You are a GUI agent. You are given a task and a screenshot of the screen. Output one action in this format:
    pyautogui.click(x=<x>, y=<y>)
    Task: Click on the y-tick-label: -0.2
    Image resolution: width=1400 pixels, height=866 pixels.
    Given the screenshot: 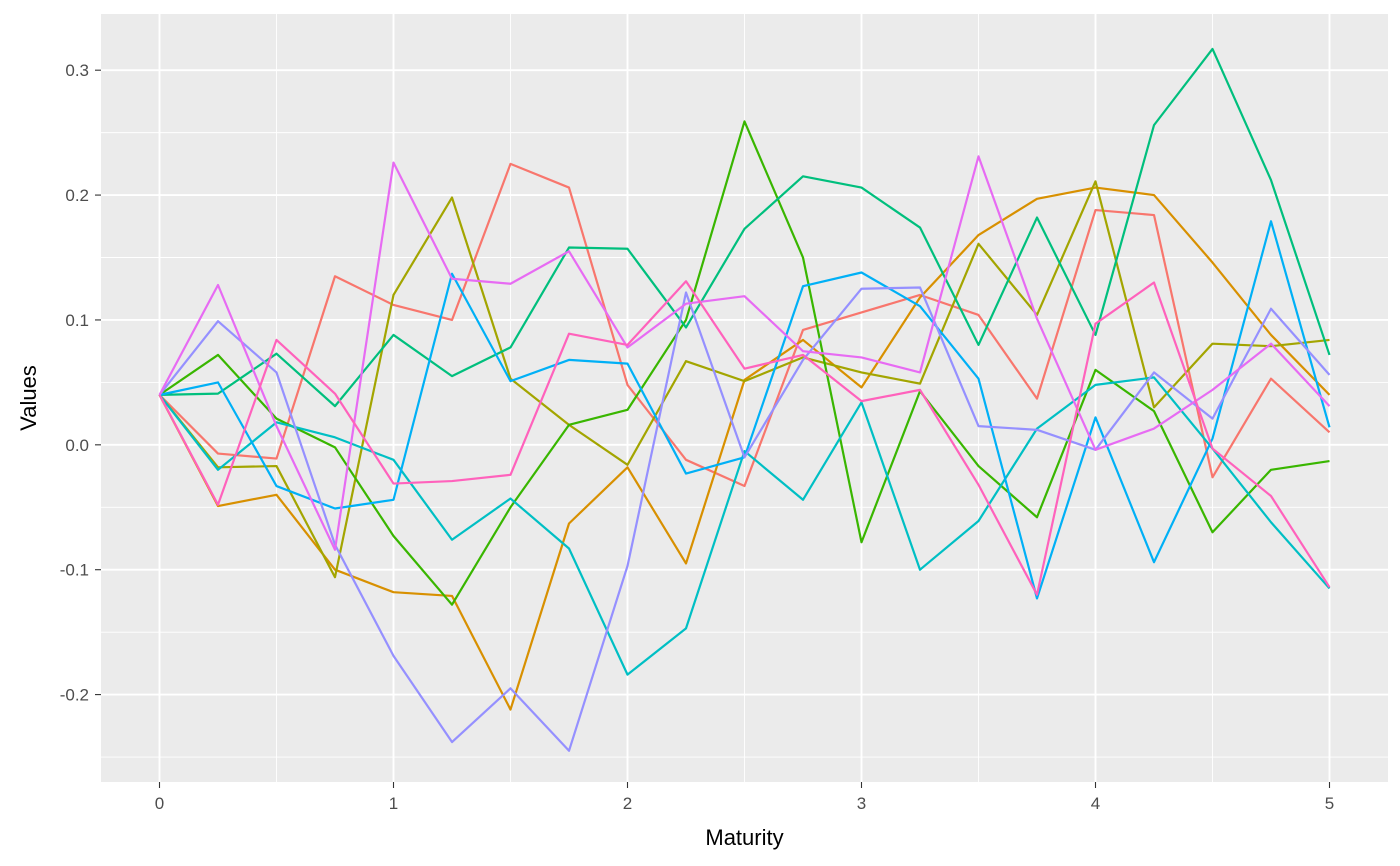 What is the action you would take?
    pyautogui.click(x=74, y=695)
    